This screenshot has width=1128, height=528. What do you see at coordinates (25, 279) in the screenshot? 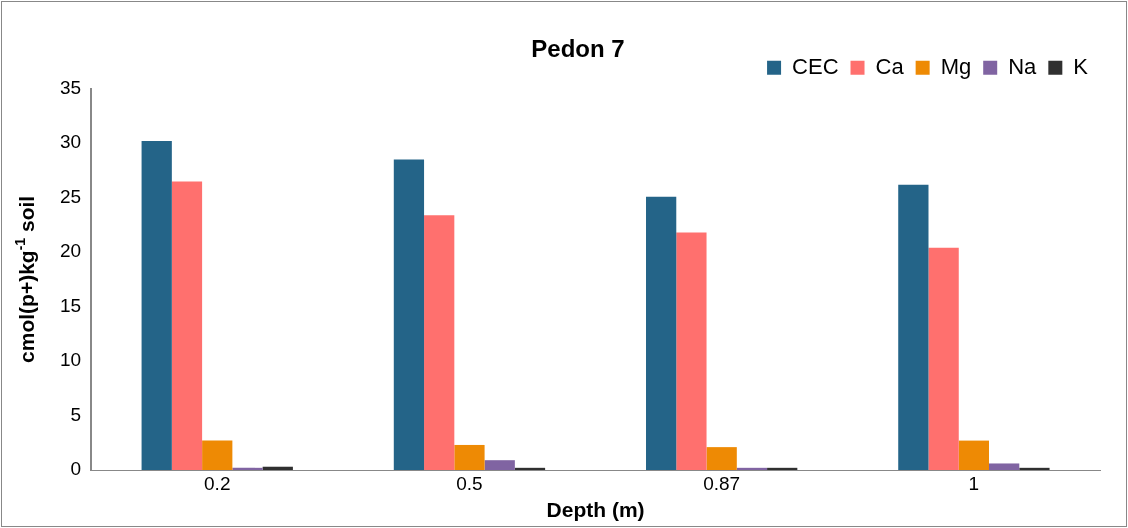
I see `y-axis-title: cmol(p+)kg-1 soil` at bounding box center [25, 279].